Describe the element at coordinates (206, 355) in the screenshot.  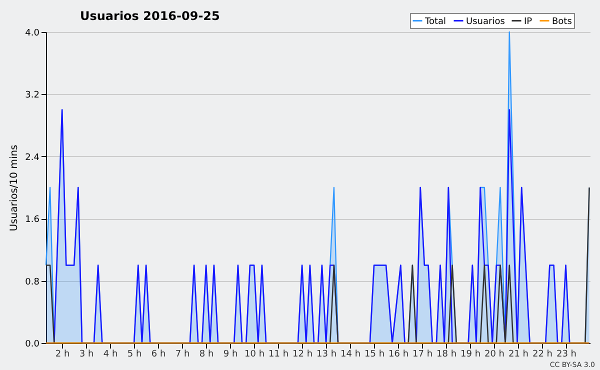
I see `x-tick-label: 8 h` at that location.